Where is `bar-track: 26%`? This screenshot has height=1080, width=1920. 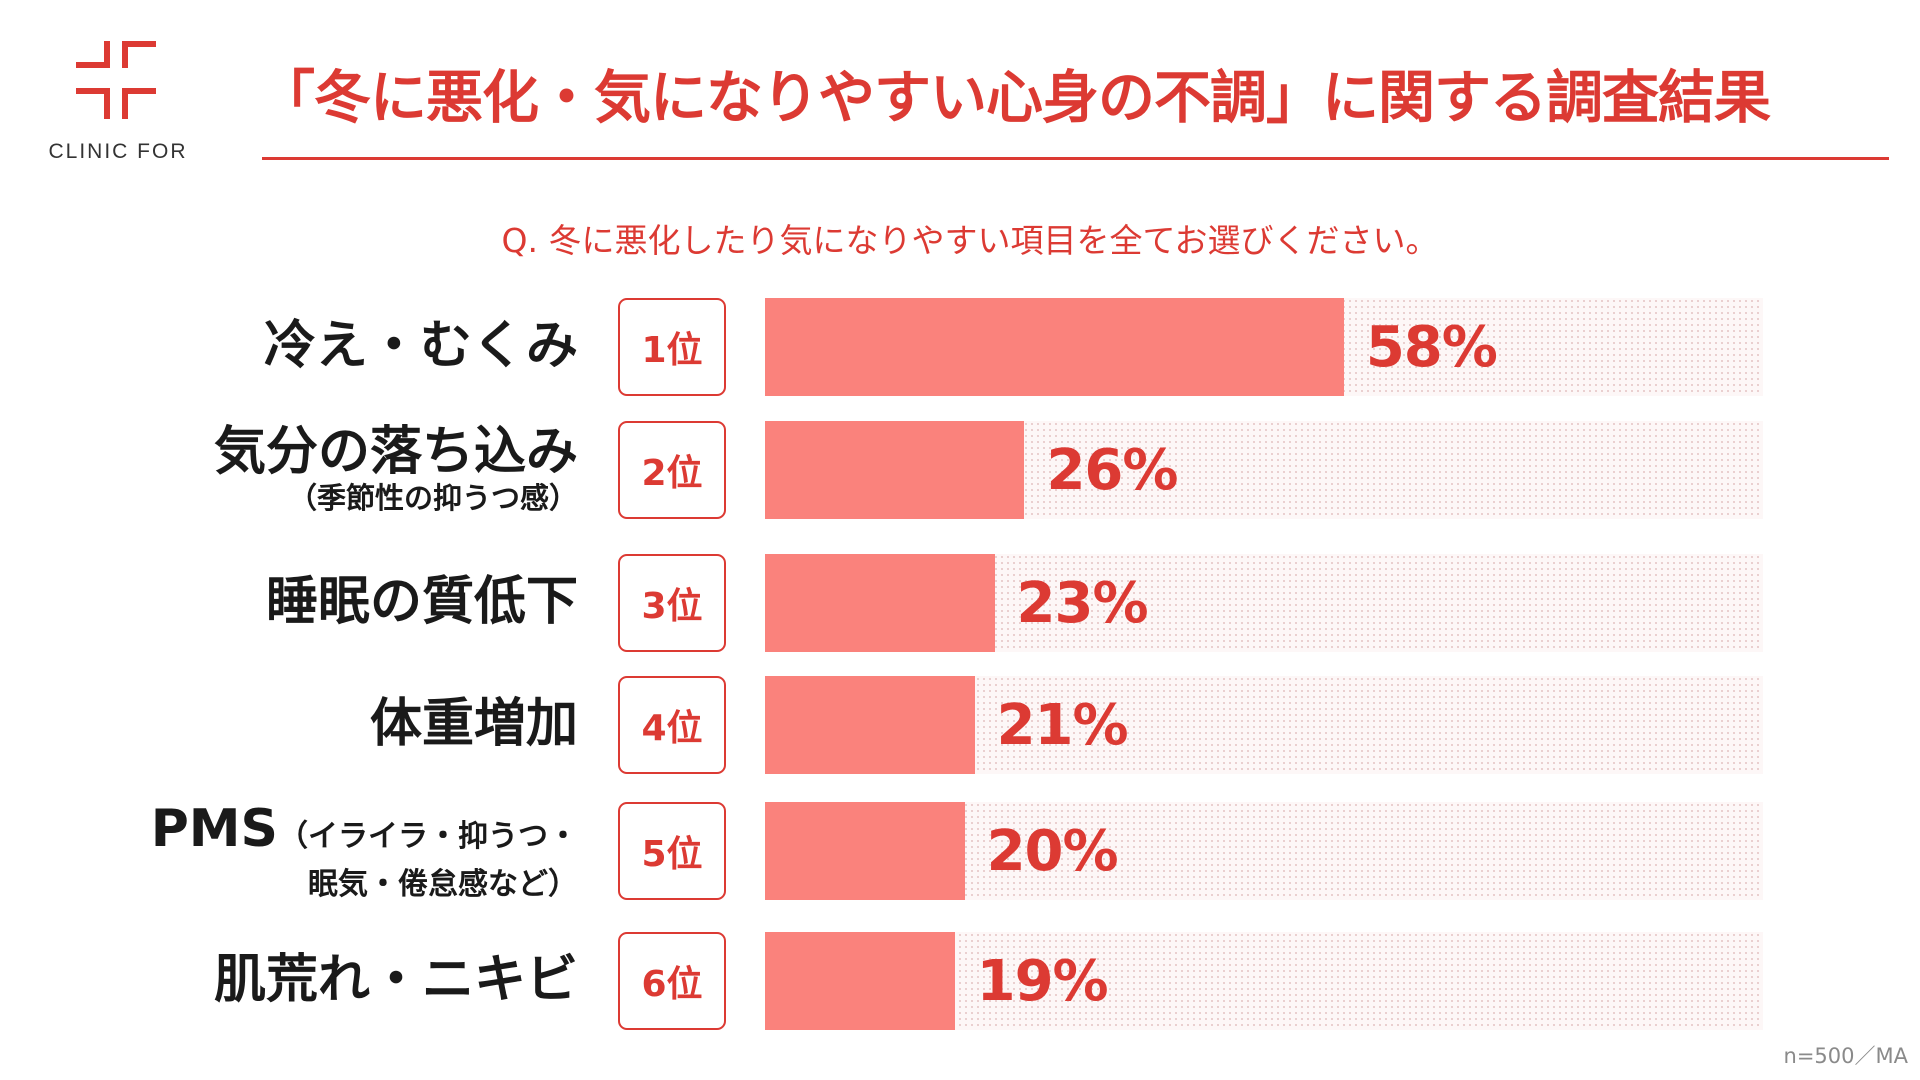 bar-track: 26% is located at coordinates (1264, 470).